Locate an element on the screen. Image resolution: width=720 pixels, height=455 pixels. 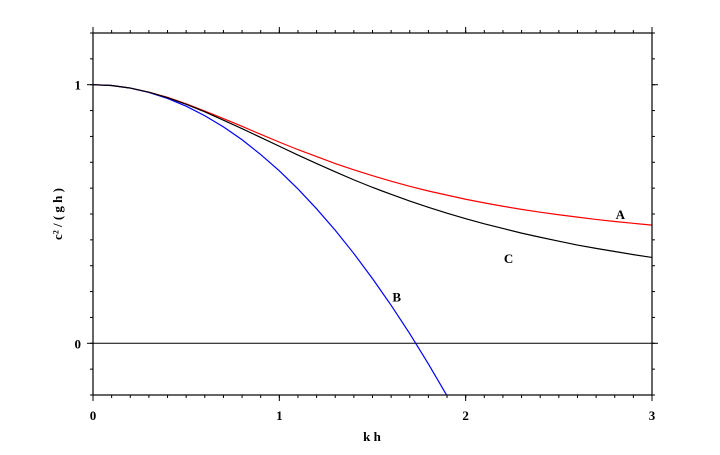
x-axis-label: k h is located at coordinates (372, 436).